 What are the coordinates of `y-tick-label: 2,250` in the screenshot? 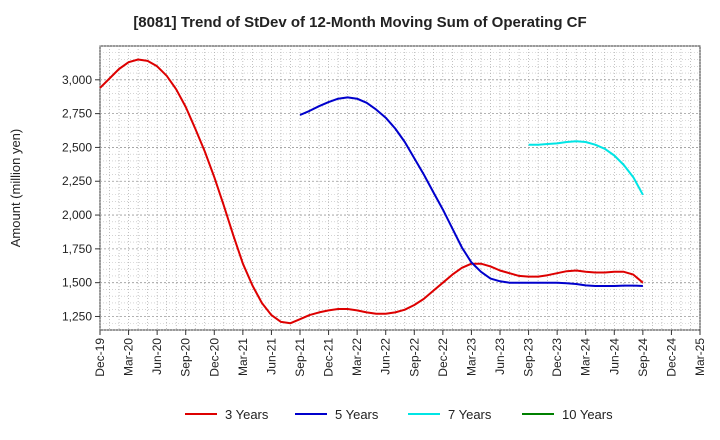 It's located at (77, 181).